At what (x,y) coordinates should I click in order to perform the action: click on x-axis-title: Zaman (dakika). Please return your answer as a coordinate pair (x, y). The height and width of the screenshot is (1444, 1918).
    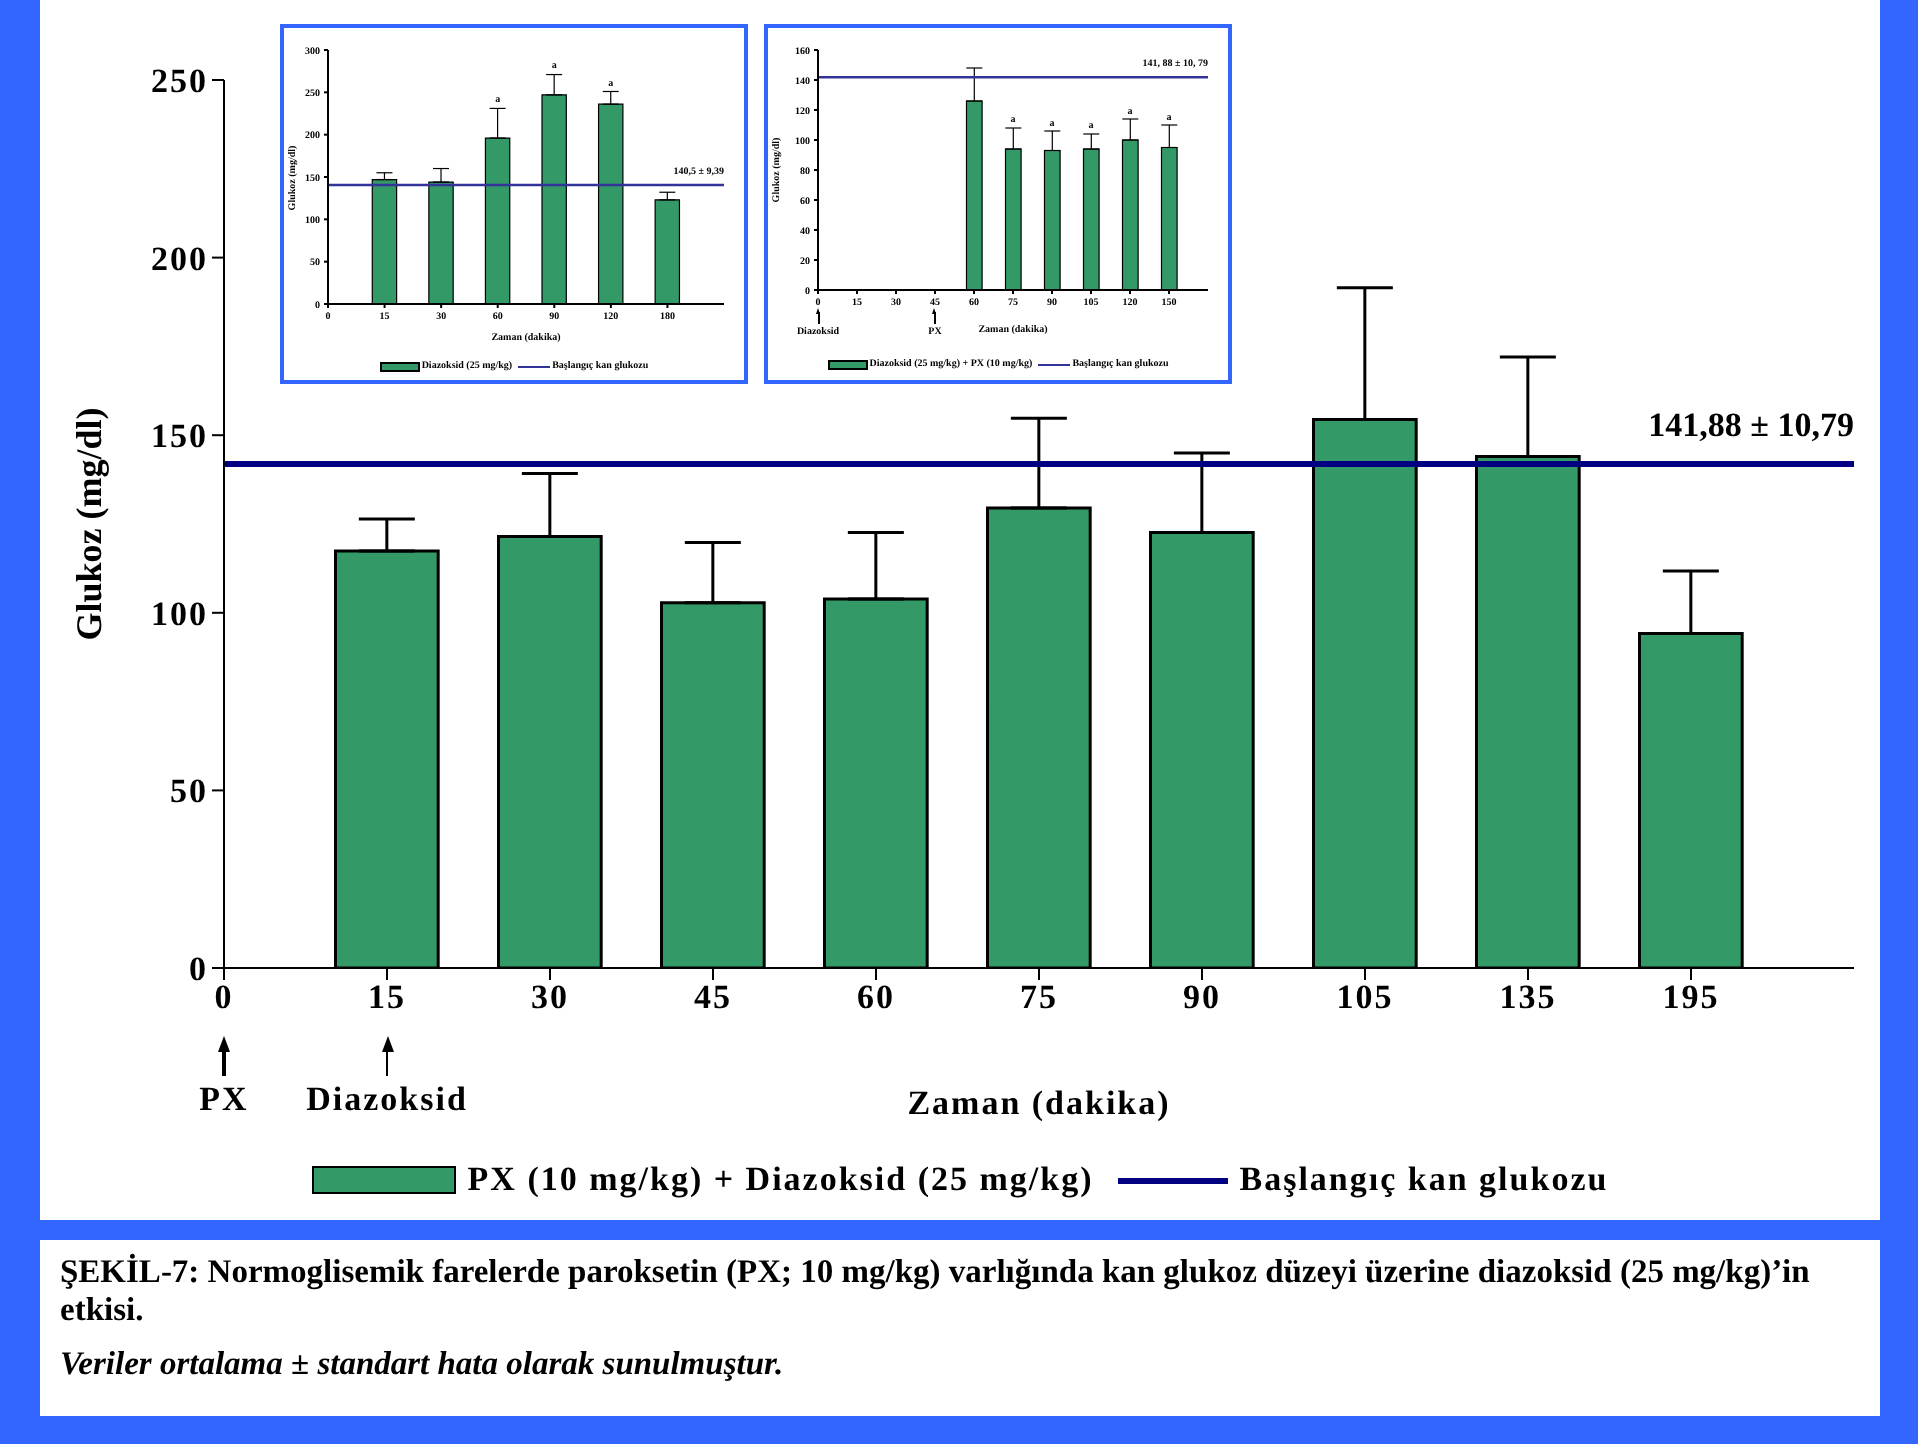
    Looking at the image, I should click on (1039, 1104).